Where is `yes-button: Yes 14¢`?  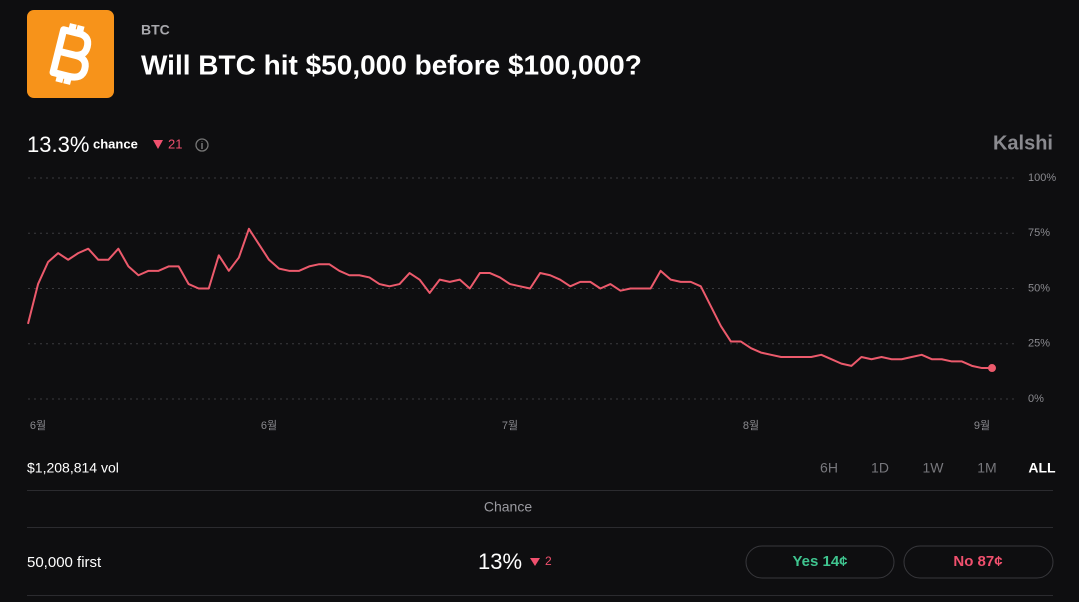
yes-button: Yes 14¢ is located at coordinates (820, 562).